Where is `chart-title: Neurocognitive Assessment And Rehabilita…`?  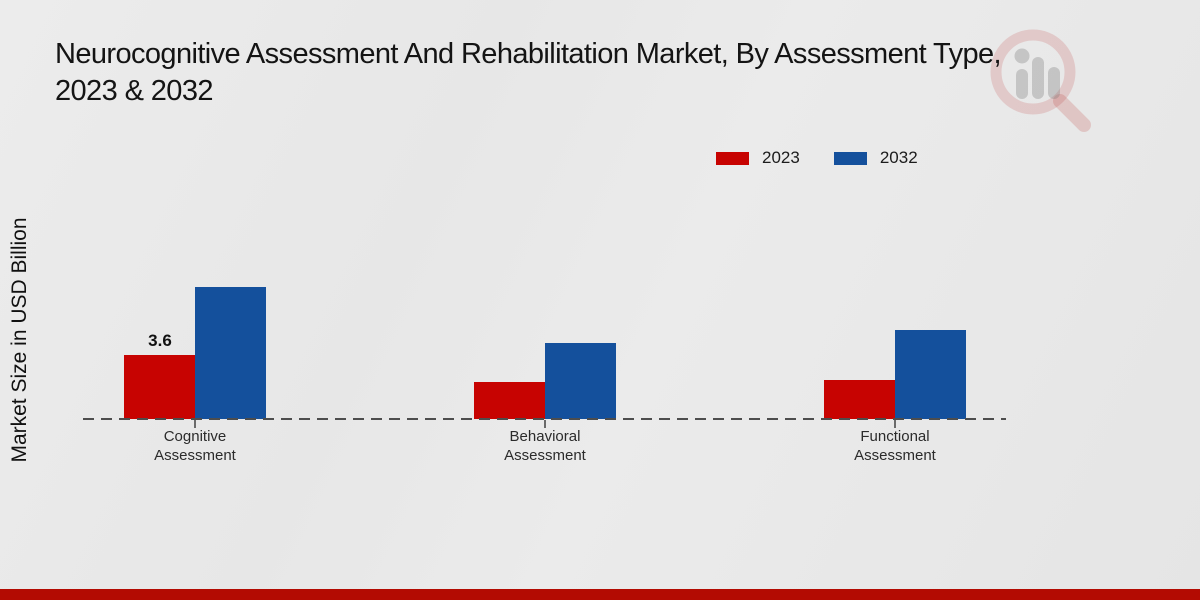
chart-title: Neurocognitive Assessment And Rehabilita… is located at coordinates (528, 72).